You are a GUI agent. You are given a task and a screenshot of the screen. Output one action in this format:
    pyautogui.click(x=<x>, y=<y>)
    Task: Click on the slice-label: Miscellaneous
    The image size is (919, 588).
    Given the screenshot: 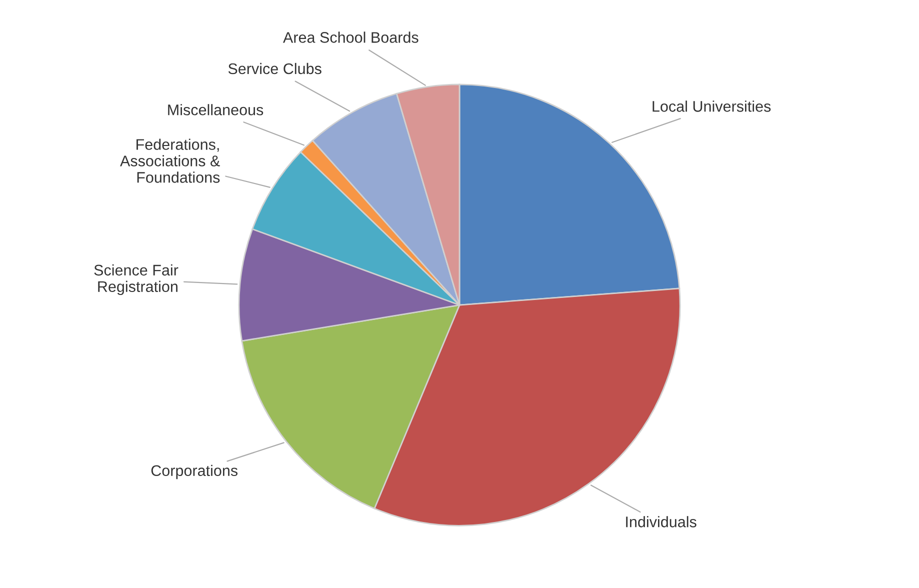 What is the action you would take?
    pyautogui.click(x=216, y=110)
    